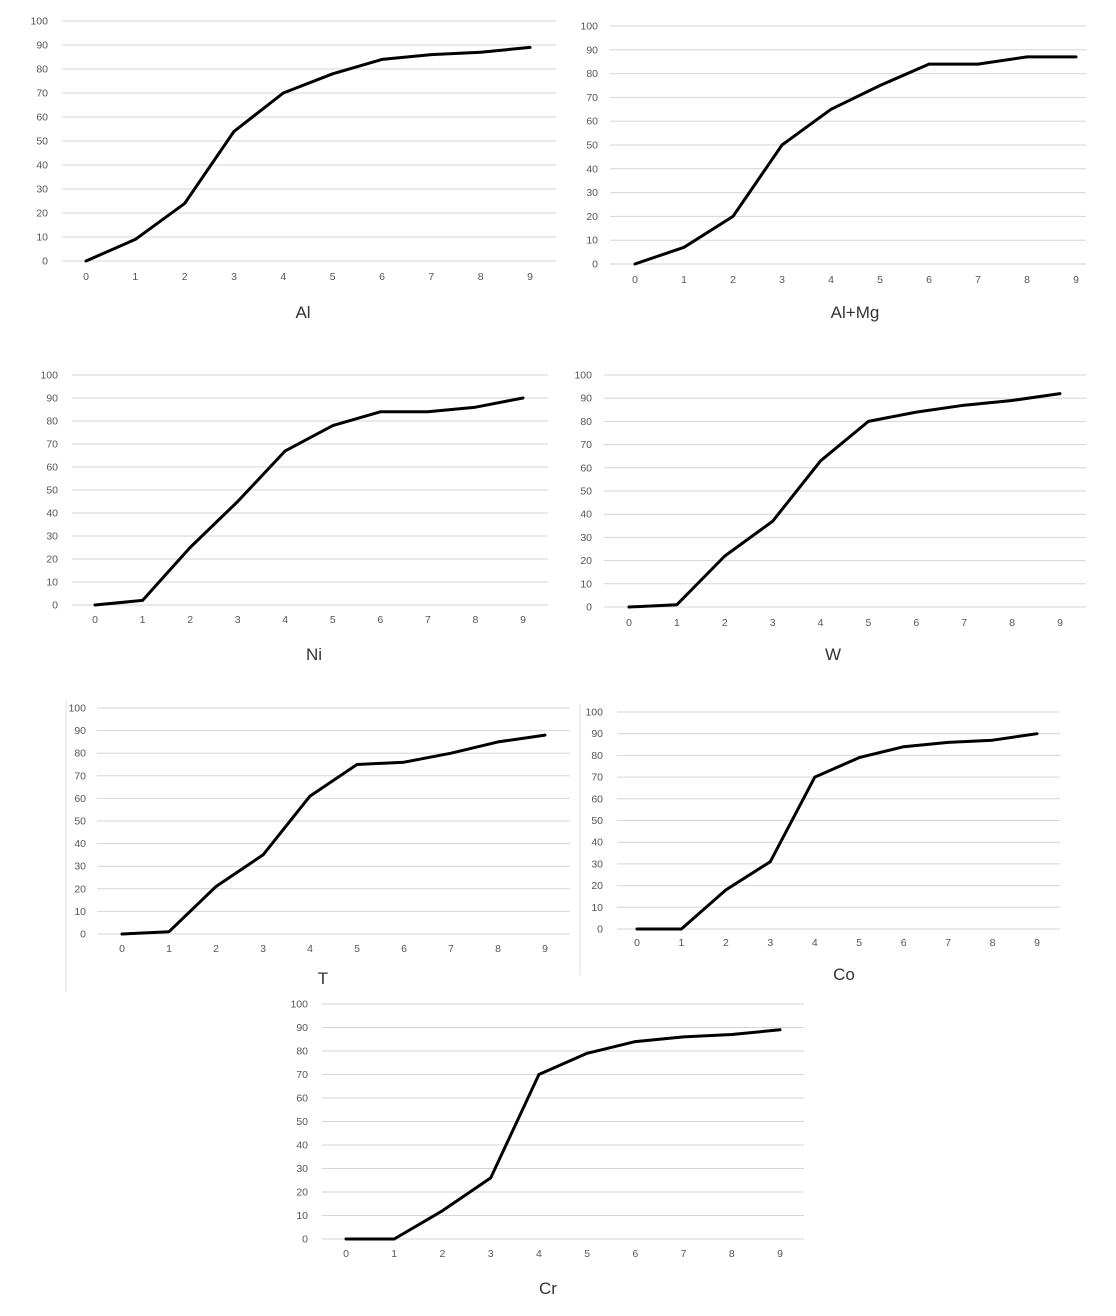 This screenshot has height=1316, width=1116. What do you see at coordinates (302, 312) in the screenshot?
I see `chart-title: Al` at bounding box center [302, 312].